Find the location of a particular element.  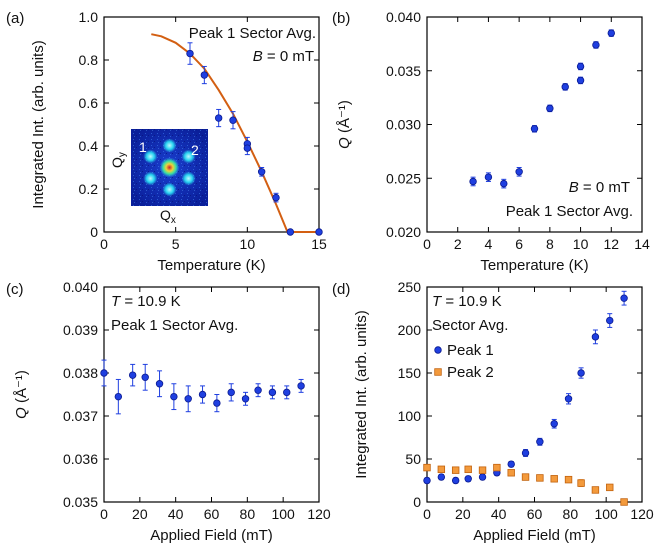

x-tick-label: 10 is located at coordinates (248, 244).